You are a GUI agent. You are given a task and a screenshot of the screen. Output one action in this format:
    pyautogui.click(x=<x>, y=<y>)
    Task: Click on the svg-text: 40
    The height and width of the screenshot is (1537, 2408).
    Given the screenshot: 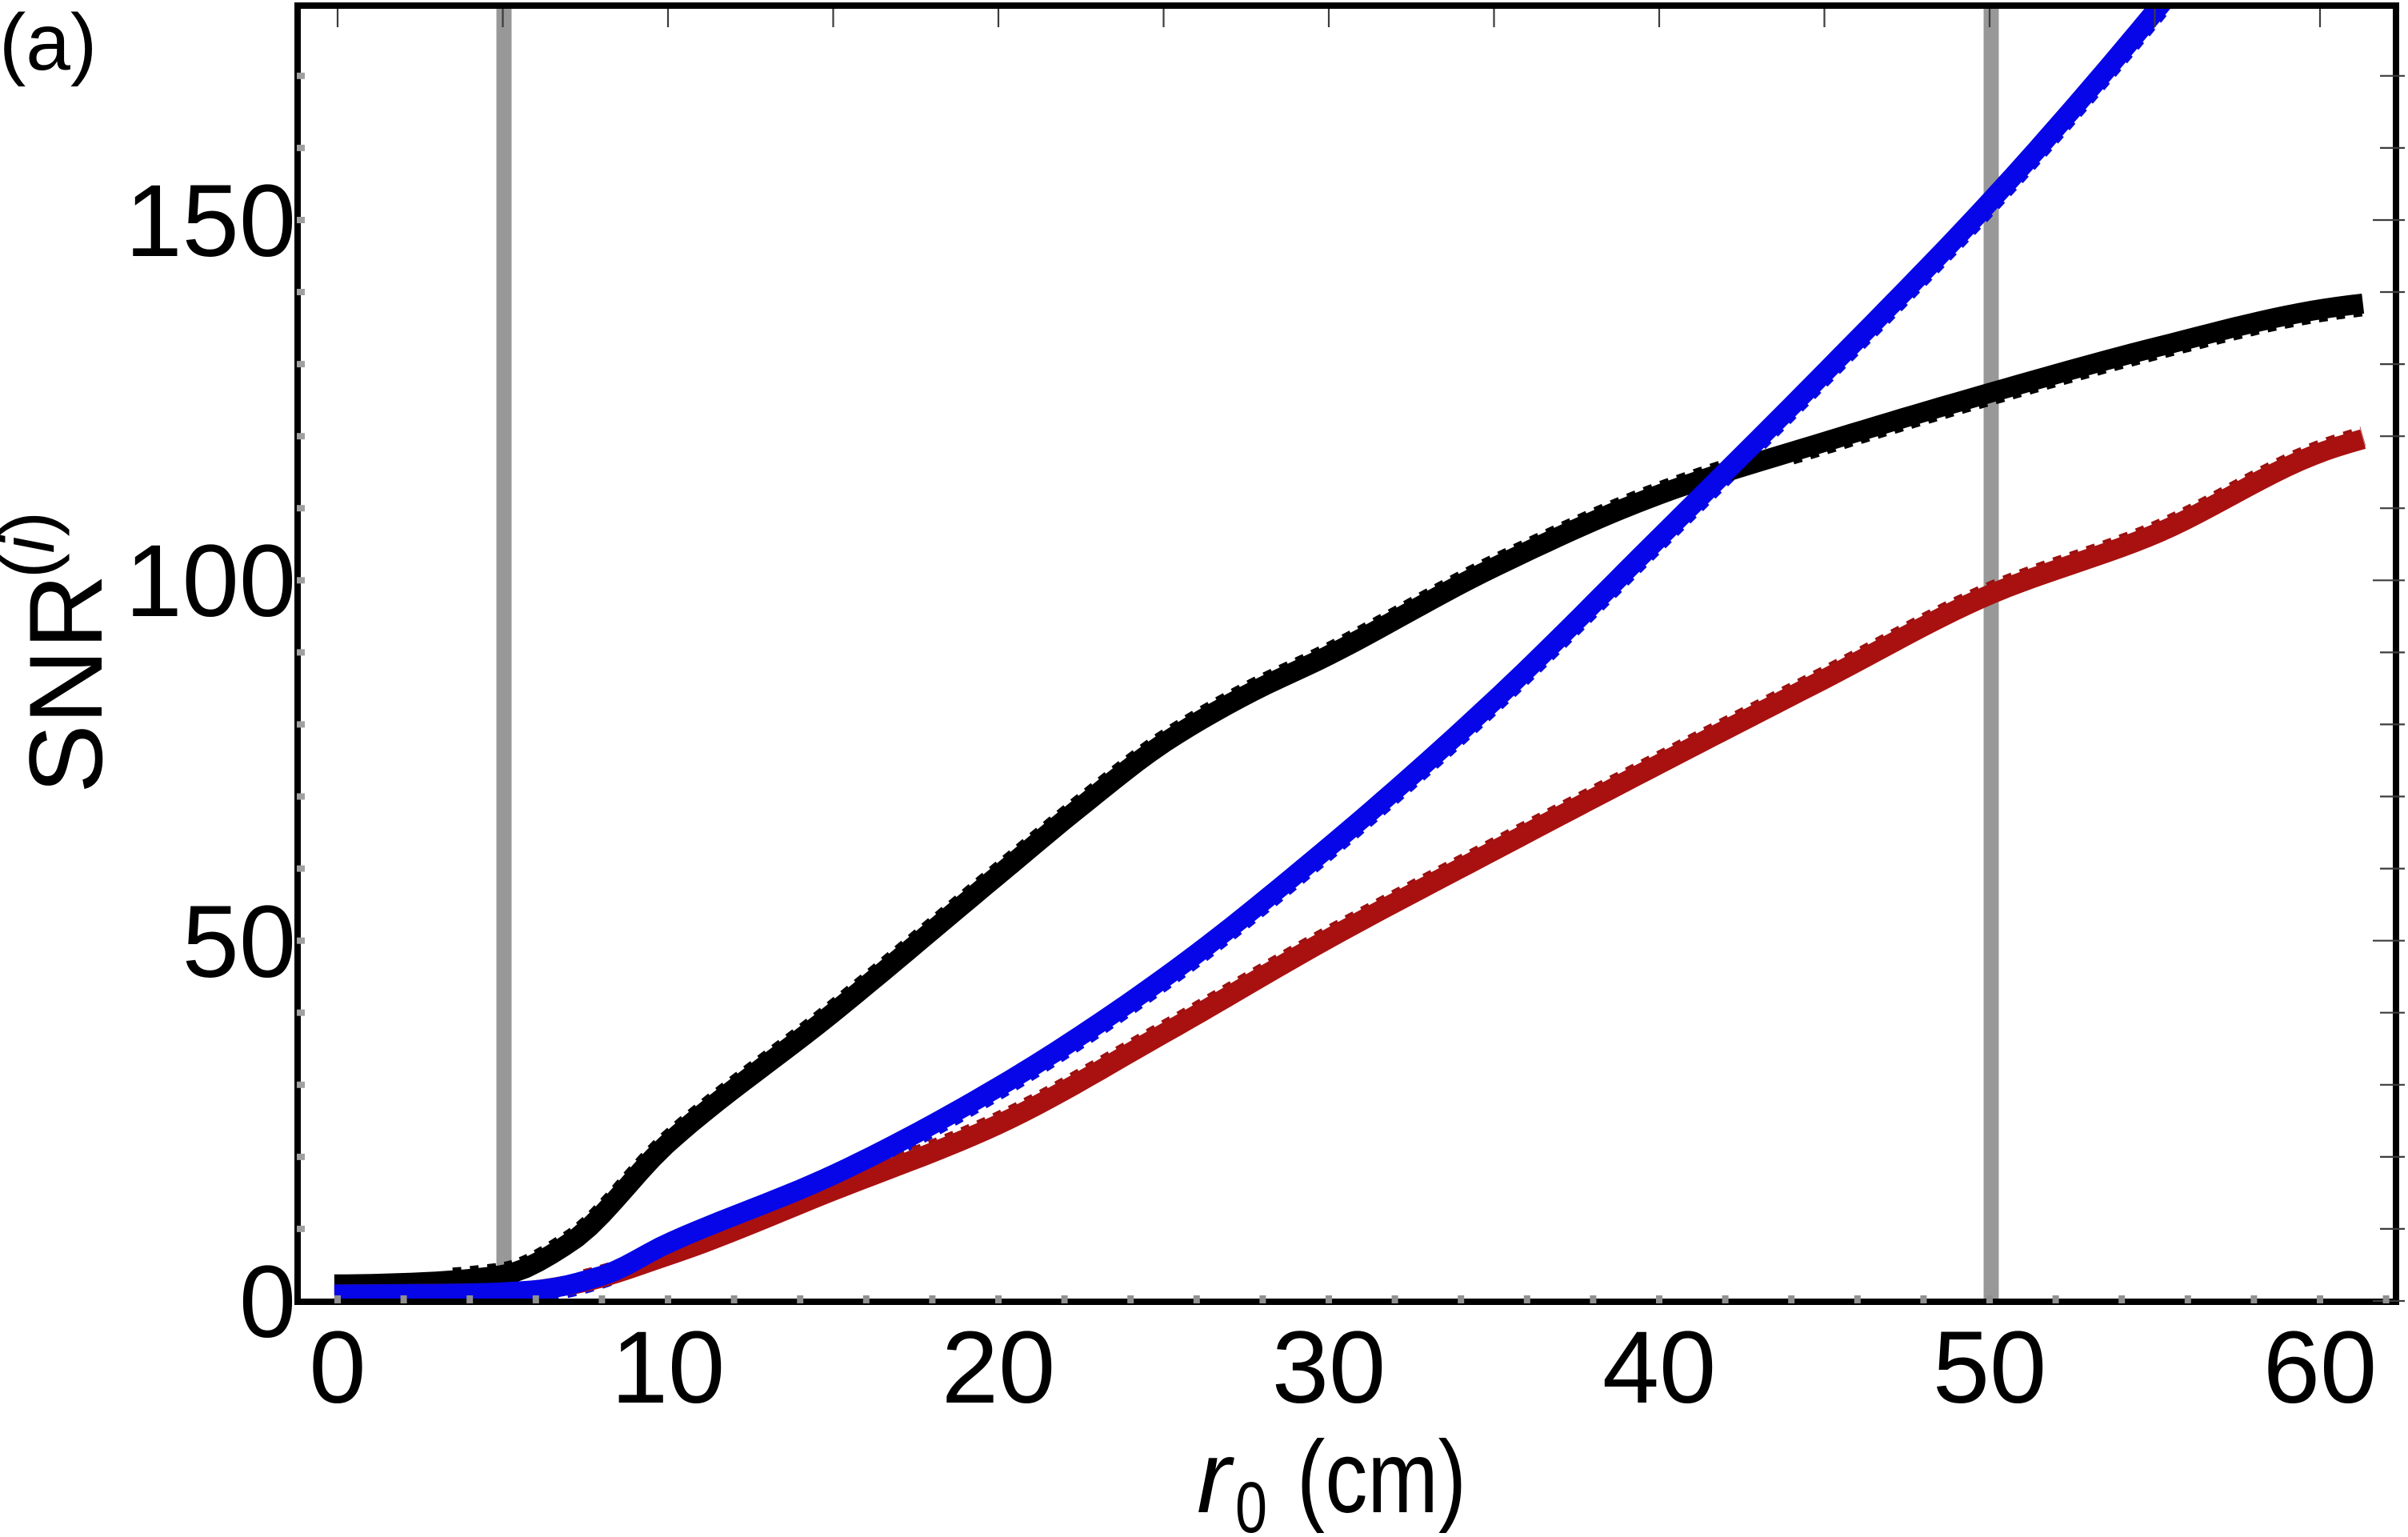 What is the action you would take?
    pyautogui.click(x=1659, y=1368)
    